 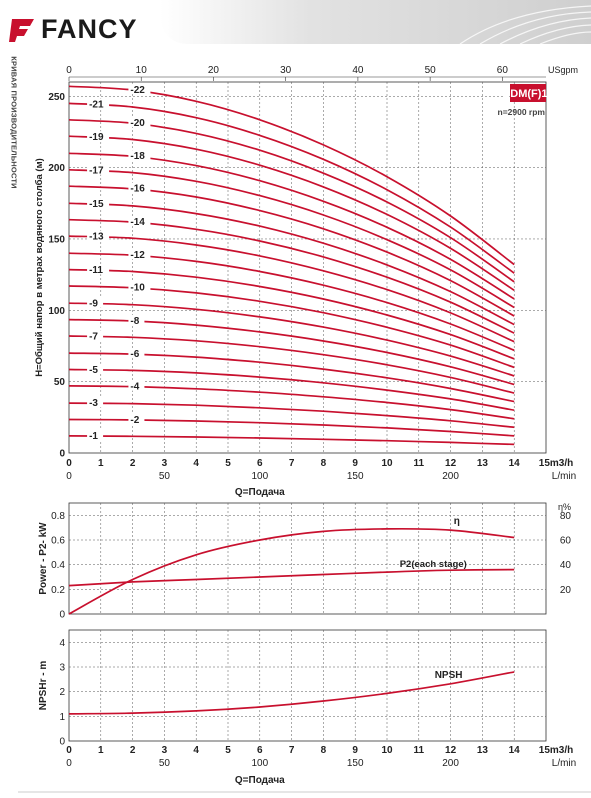 I want to click on power-y-axis-title: Power - P2- kW, so click(x=43, y=558).